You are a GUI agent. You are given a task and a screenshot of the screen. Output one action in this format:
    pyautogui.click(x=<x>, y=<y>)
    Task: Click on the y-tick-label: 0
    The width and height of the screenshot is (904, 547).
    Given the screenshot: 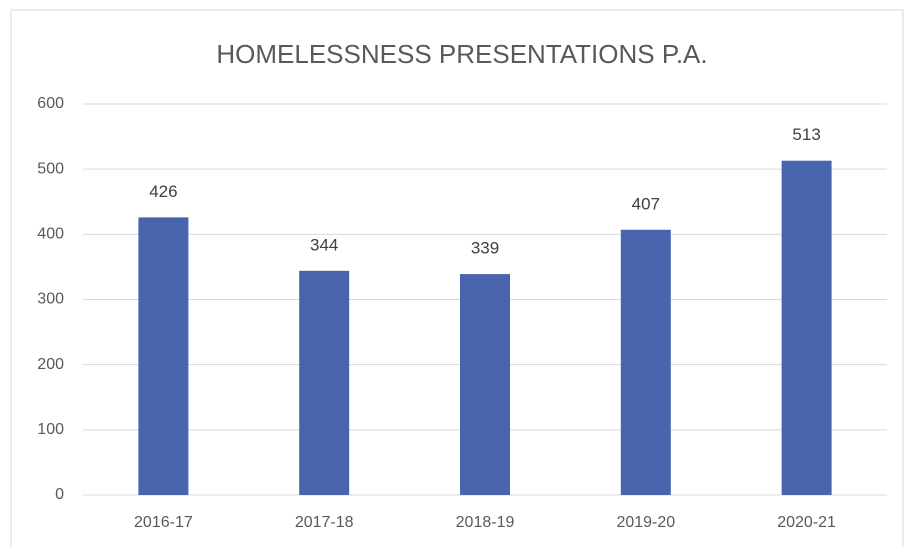 What is the action you would take?
    pyautogui.click(x=59, y=494)
    